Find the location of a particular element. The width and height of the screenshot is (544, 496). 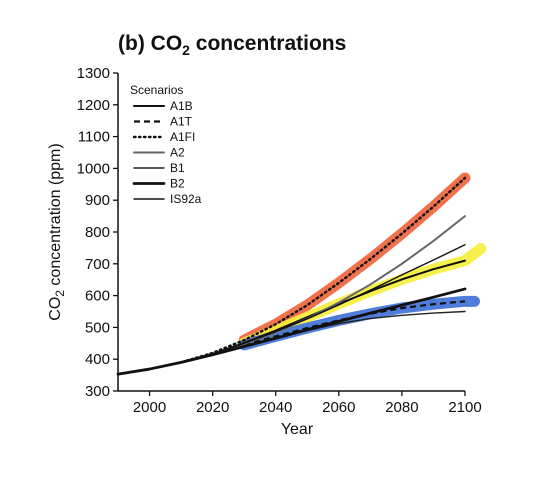

y-tick-label: 800 is located at coordinates (97, 232).